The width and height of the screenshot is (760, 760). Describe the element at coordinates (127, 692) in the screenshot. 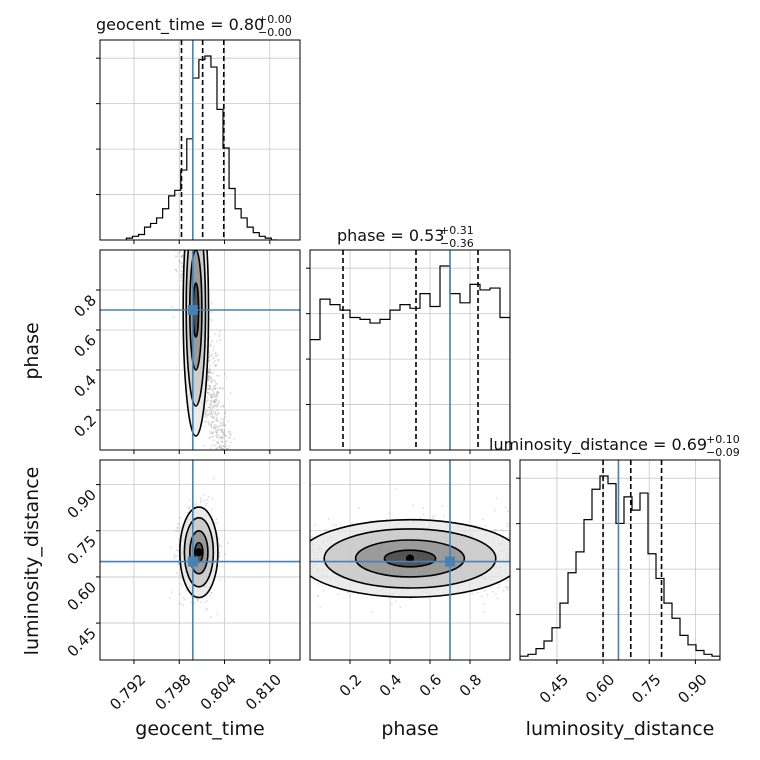

I see `xtick-label-geocent_time: 0.792` at that location.